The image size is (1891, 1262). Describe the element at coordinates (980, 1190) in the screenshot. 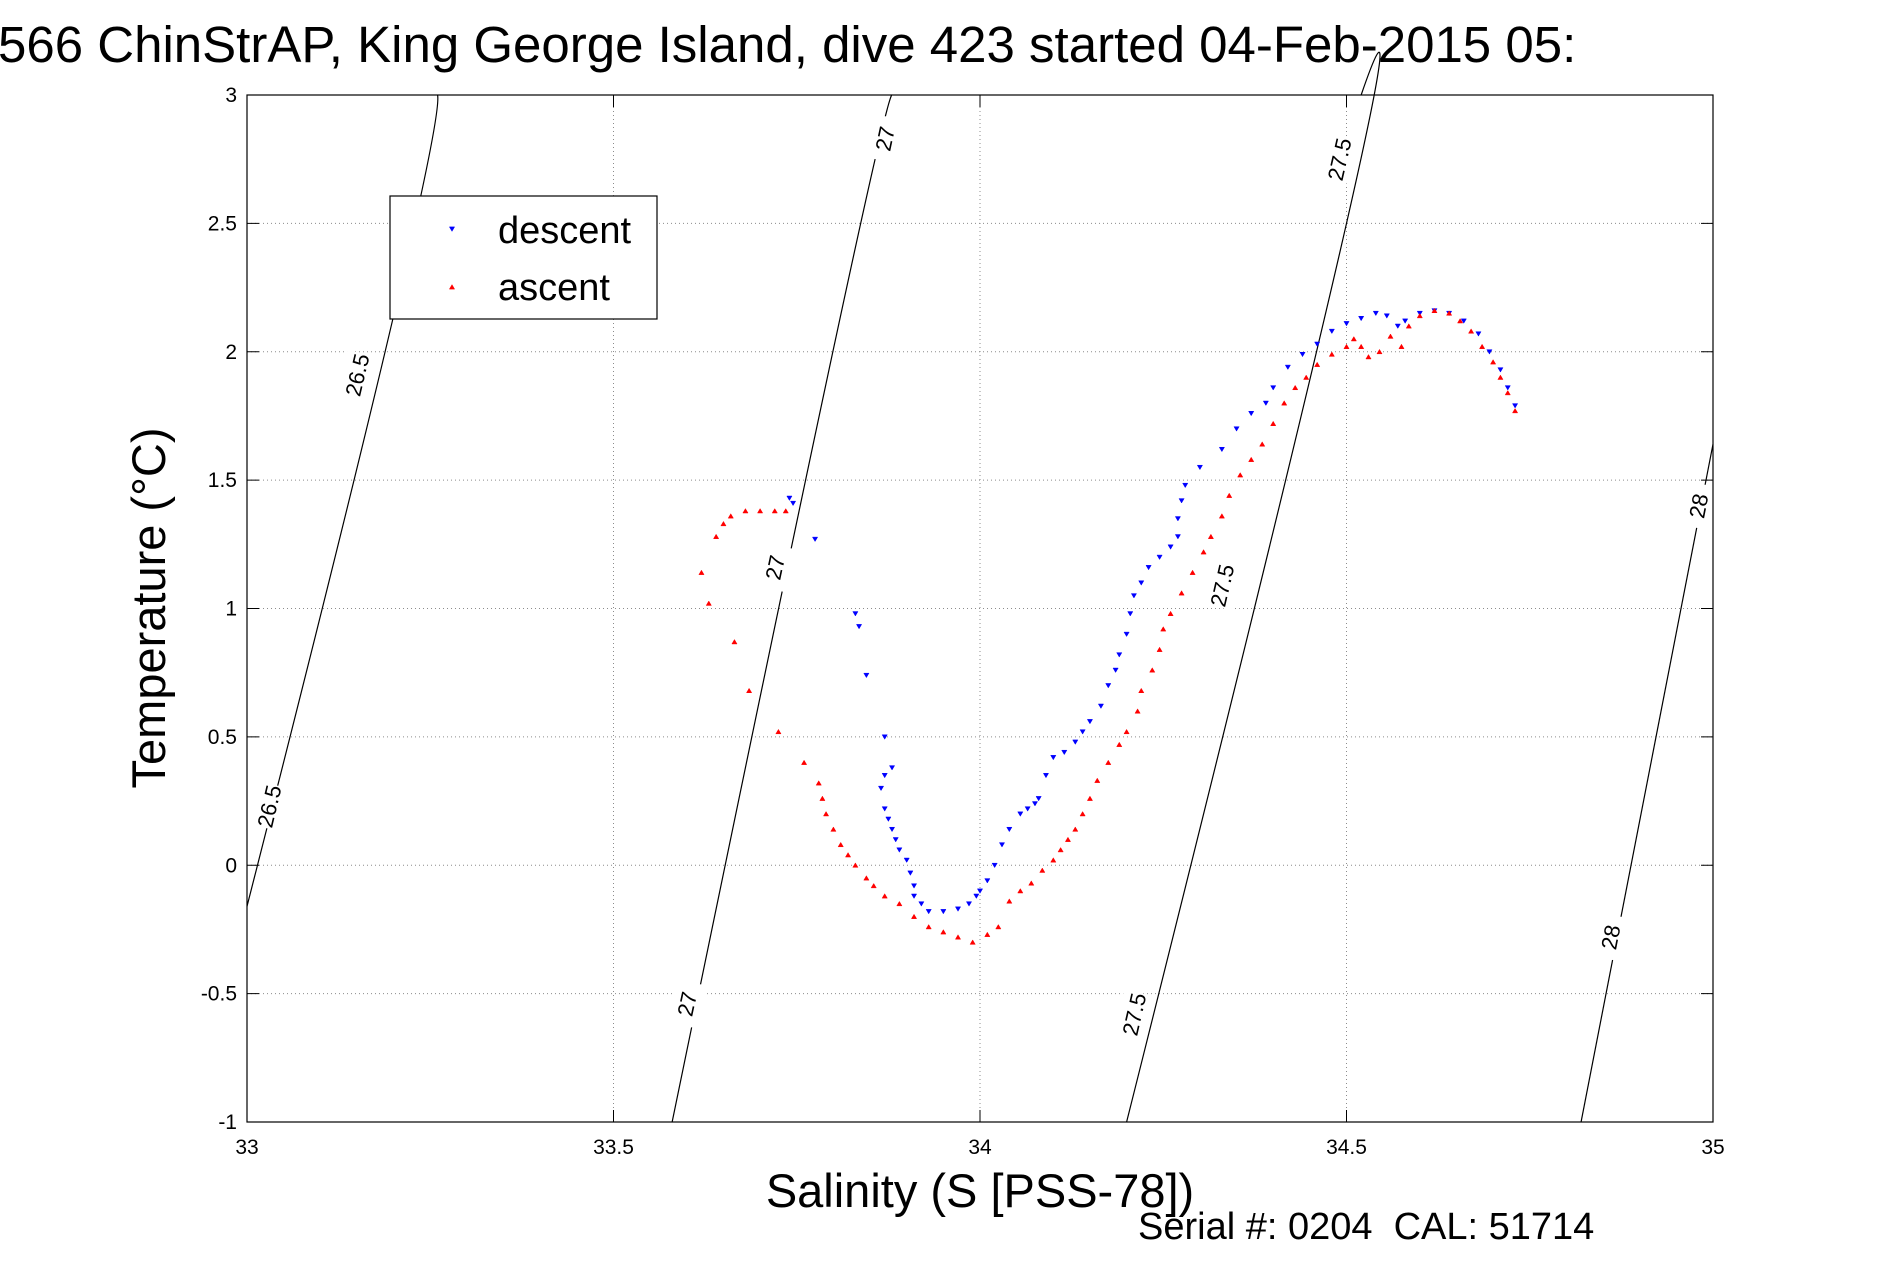

I see `x-axis-label: Salinity (S [PSS-78])` at that location.